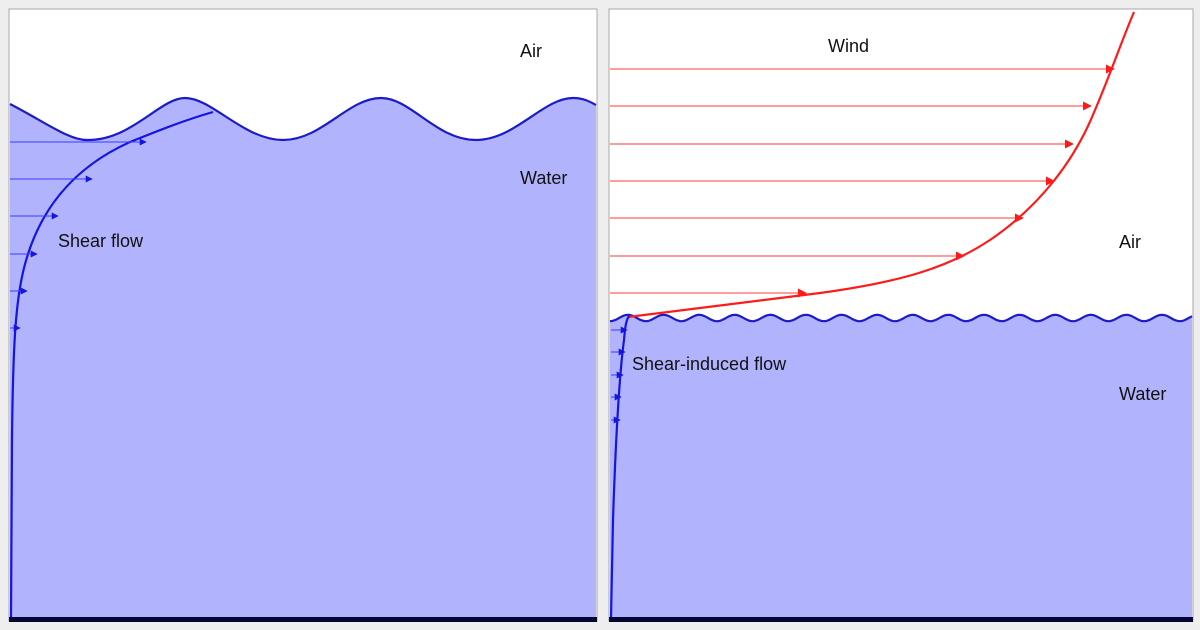 The width and height of the screenshot is (1200, 630). I want to click on right-shear-induced-flow-label: Shear-induced flow, so click(709, 364).